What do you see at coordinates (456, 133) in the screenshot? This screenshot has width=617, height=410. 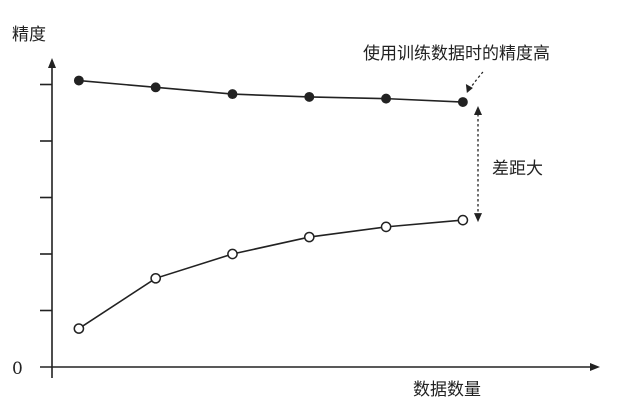 I see `annotations: 使用训练数据时的精度高 差距大` at bounding box center [456, 133].